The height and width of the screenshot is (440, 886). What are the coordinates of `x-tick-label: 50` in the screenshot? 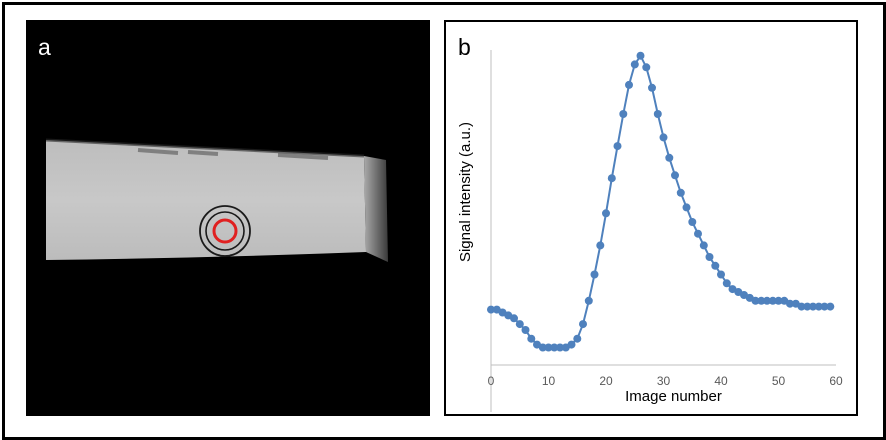 It's located at (779, 381).